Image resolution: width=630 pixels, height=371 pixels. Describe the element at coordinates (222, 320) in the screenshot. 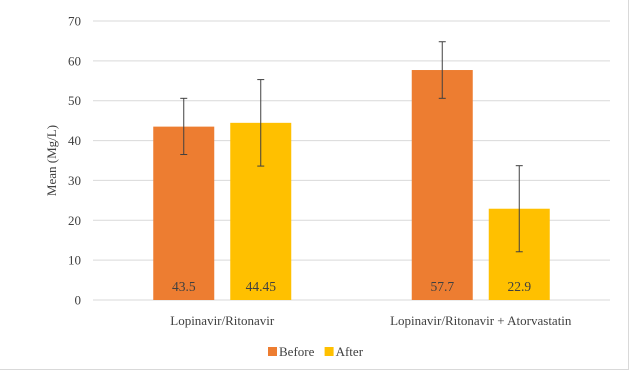

I see `x-category-label: Lopinavir/Ritonavir` at that location.